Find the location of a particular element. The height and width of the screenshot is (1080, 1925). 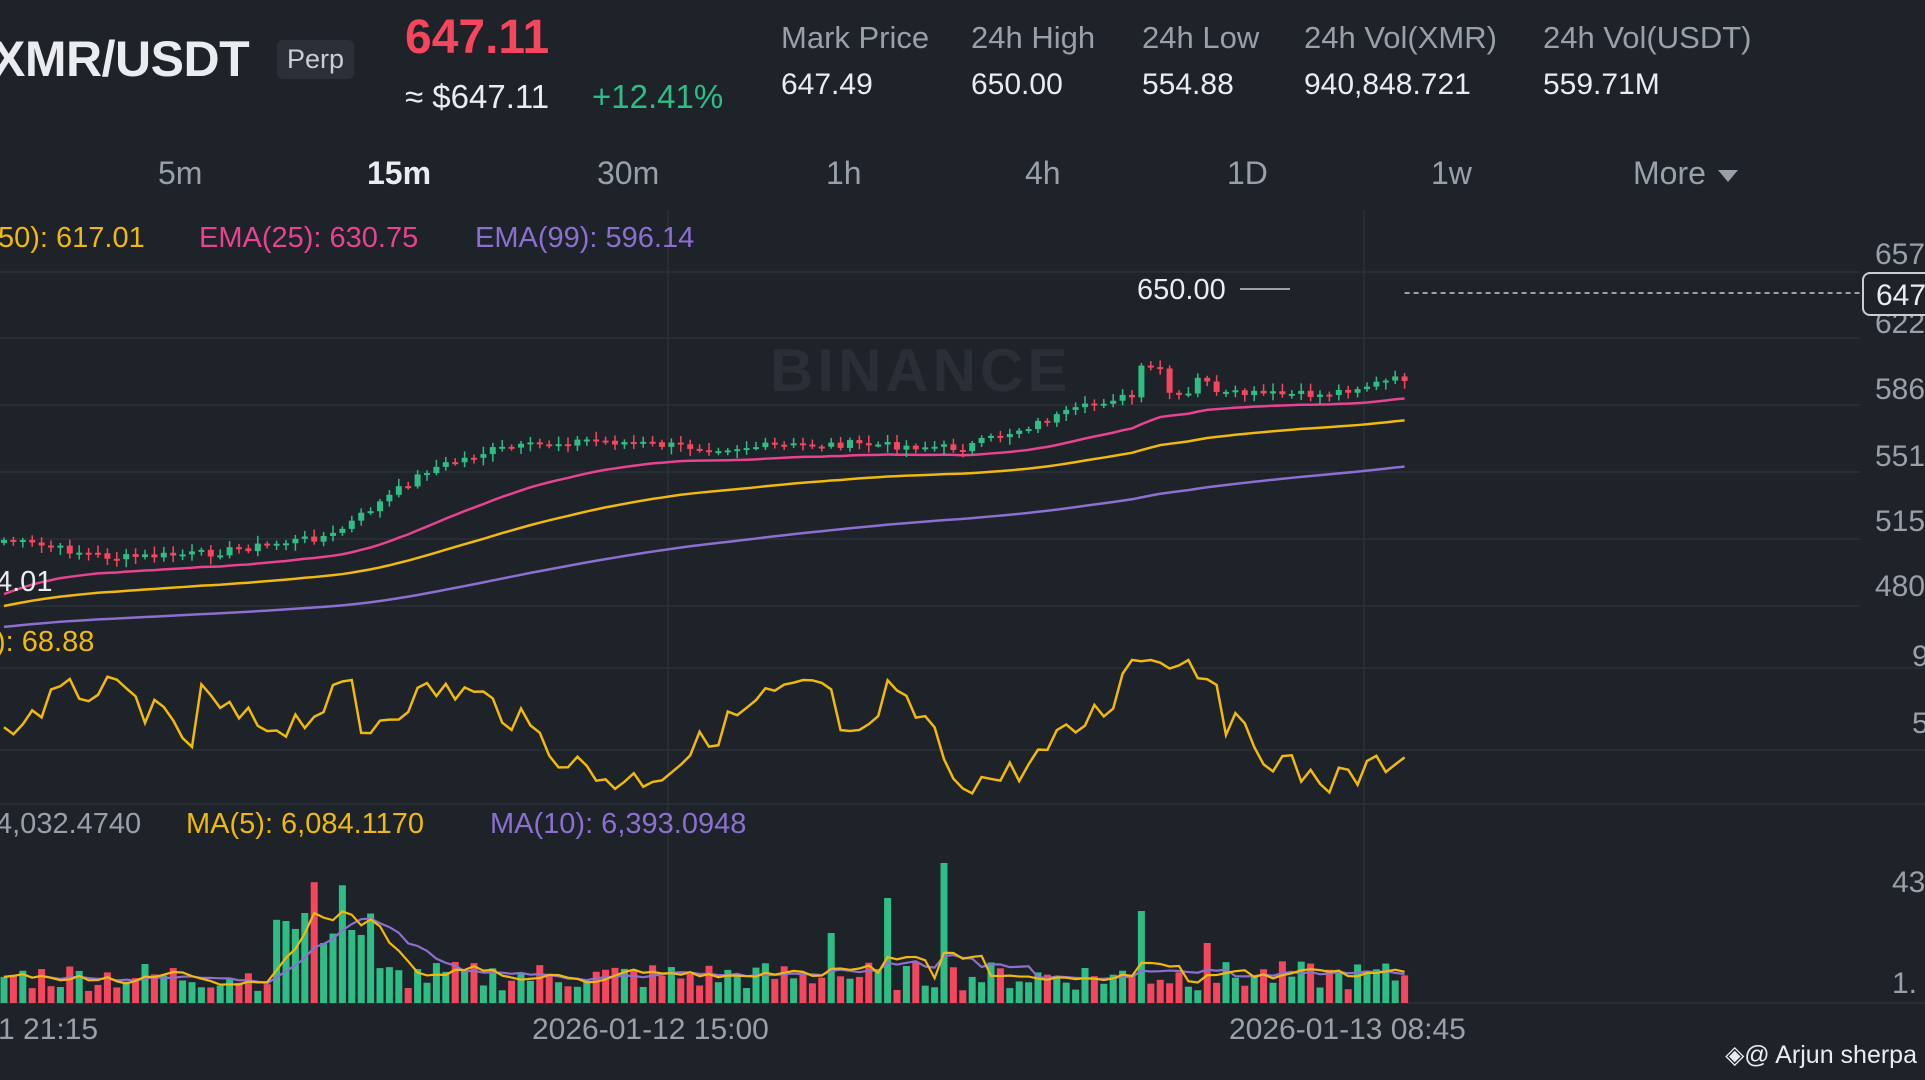

tab-1w: 1w is located at coordinates (1451, 173).